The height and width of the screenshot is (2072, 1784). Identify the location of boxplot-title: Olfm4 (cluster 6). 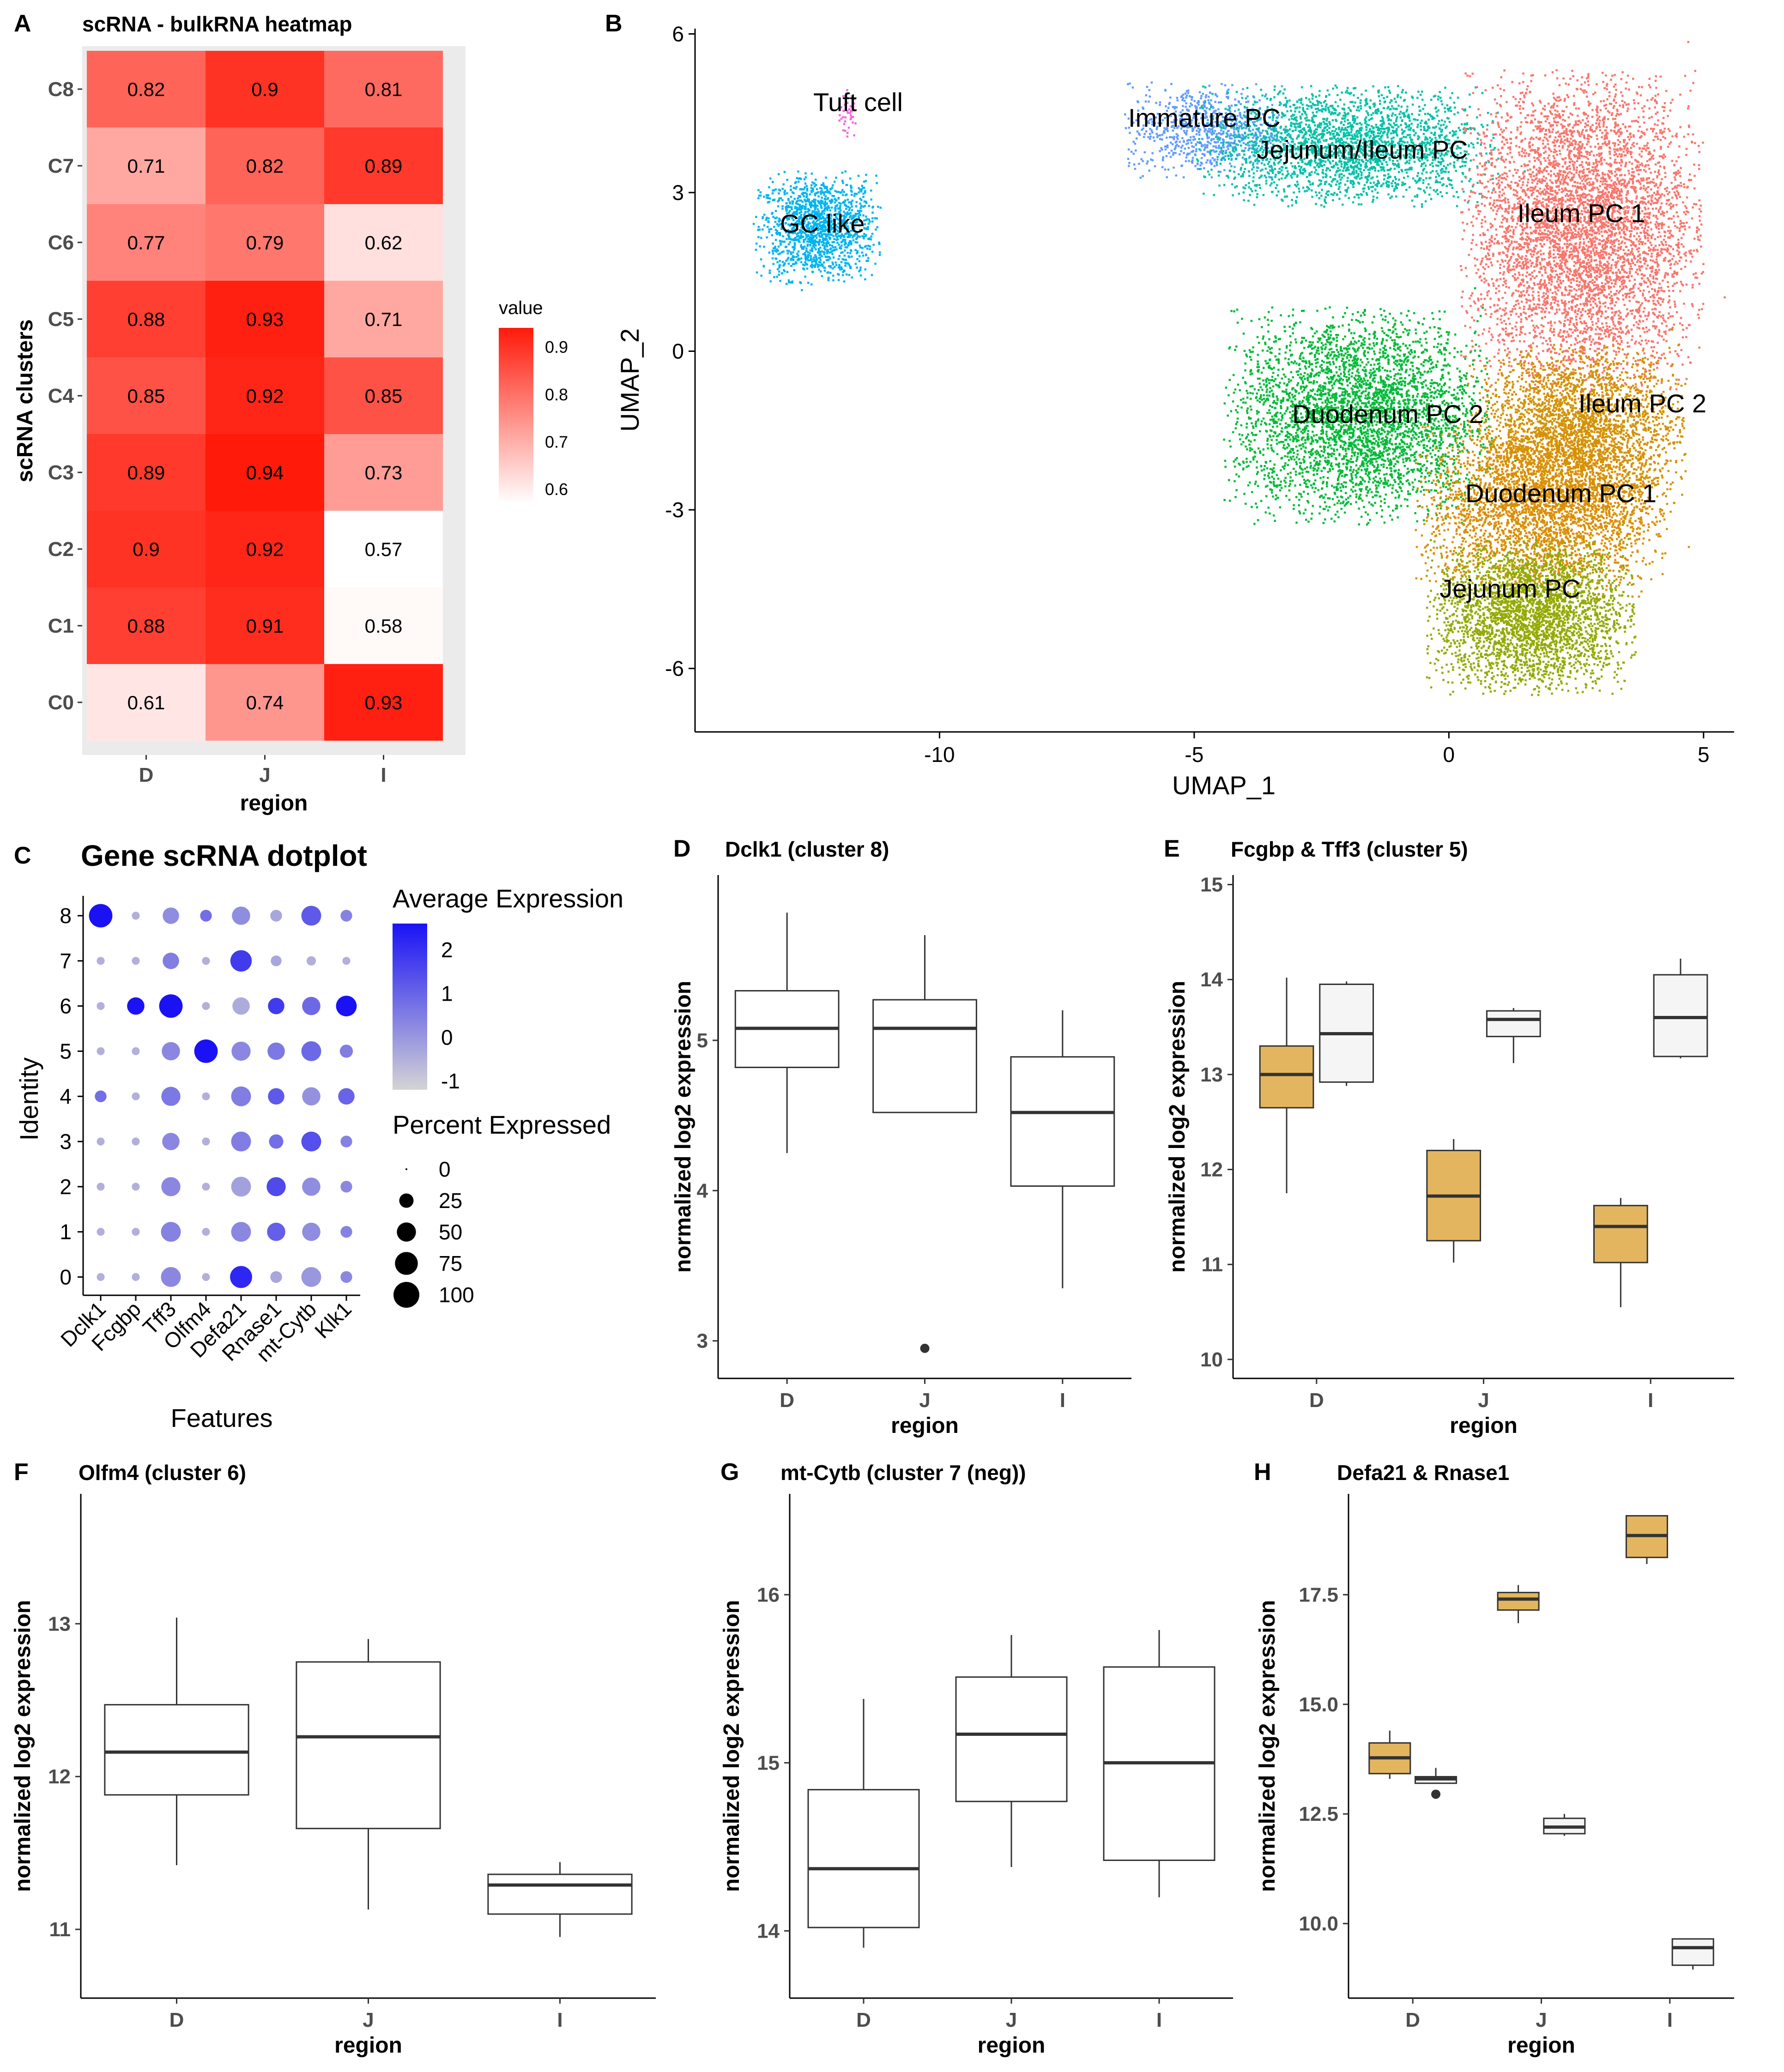
(162, 1473).